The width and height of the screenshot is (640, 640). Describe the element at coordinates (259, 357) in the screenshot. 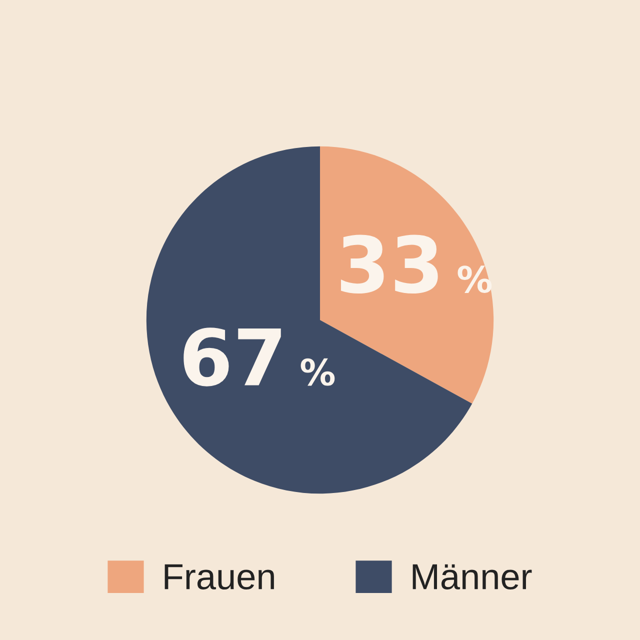

I see `data-label: 67 %` at that location.